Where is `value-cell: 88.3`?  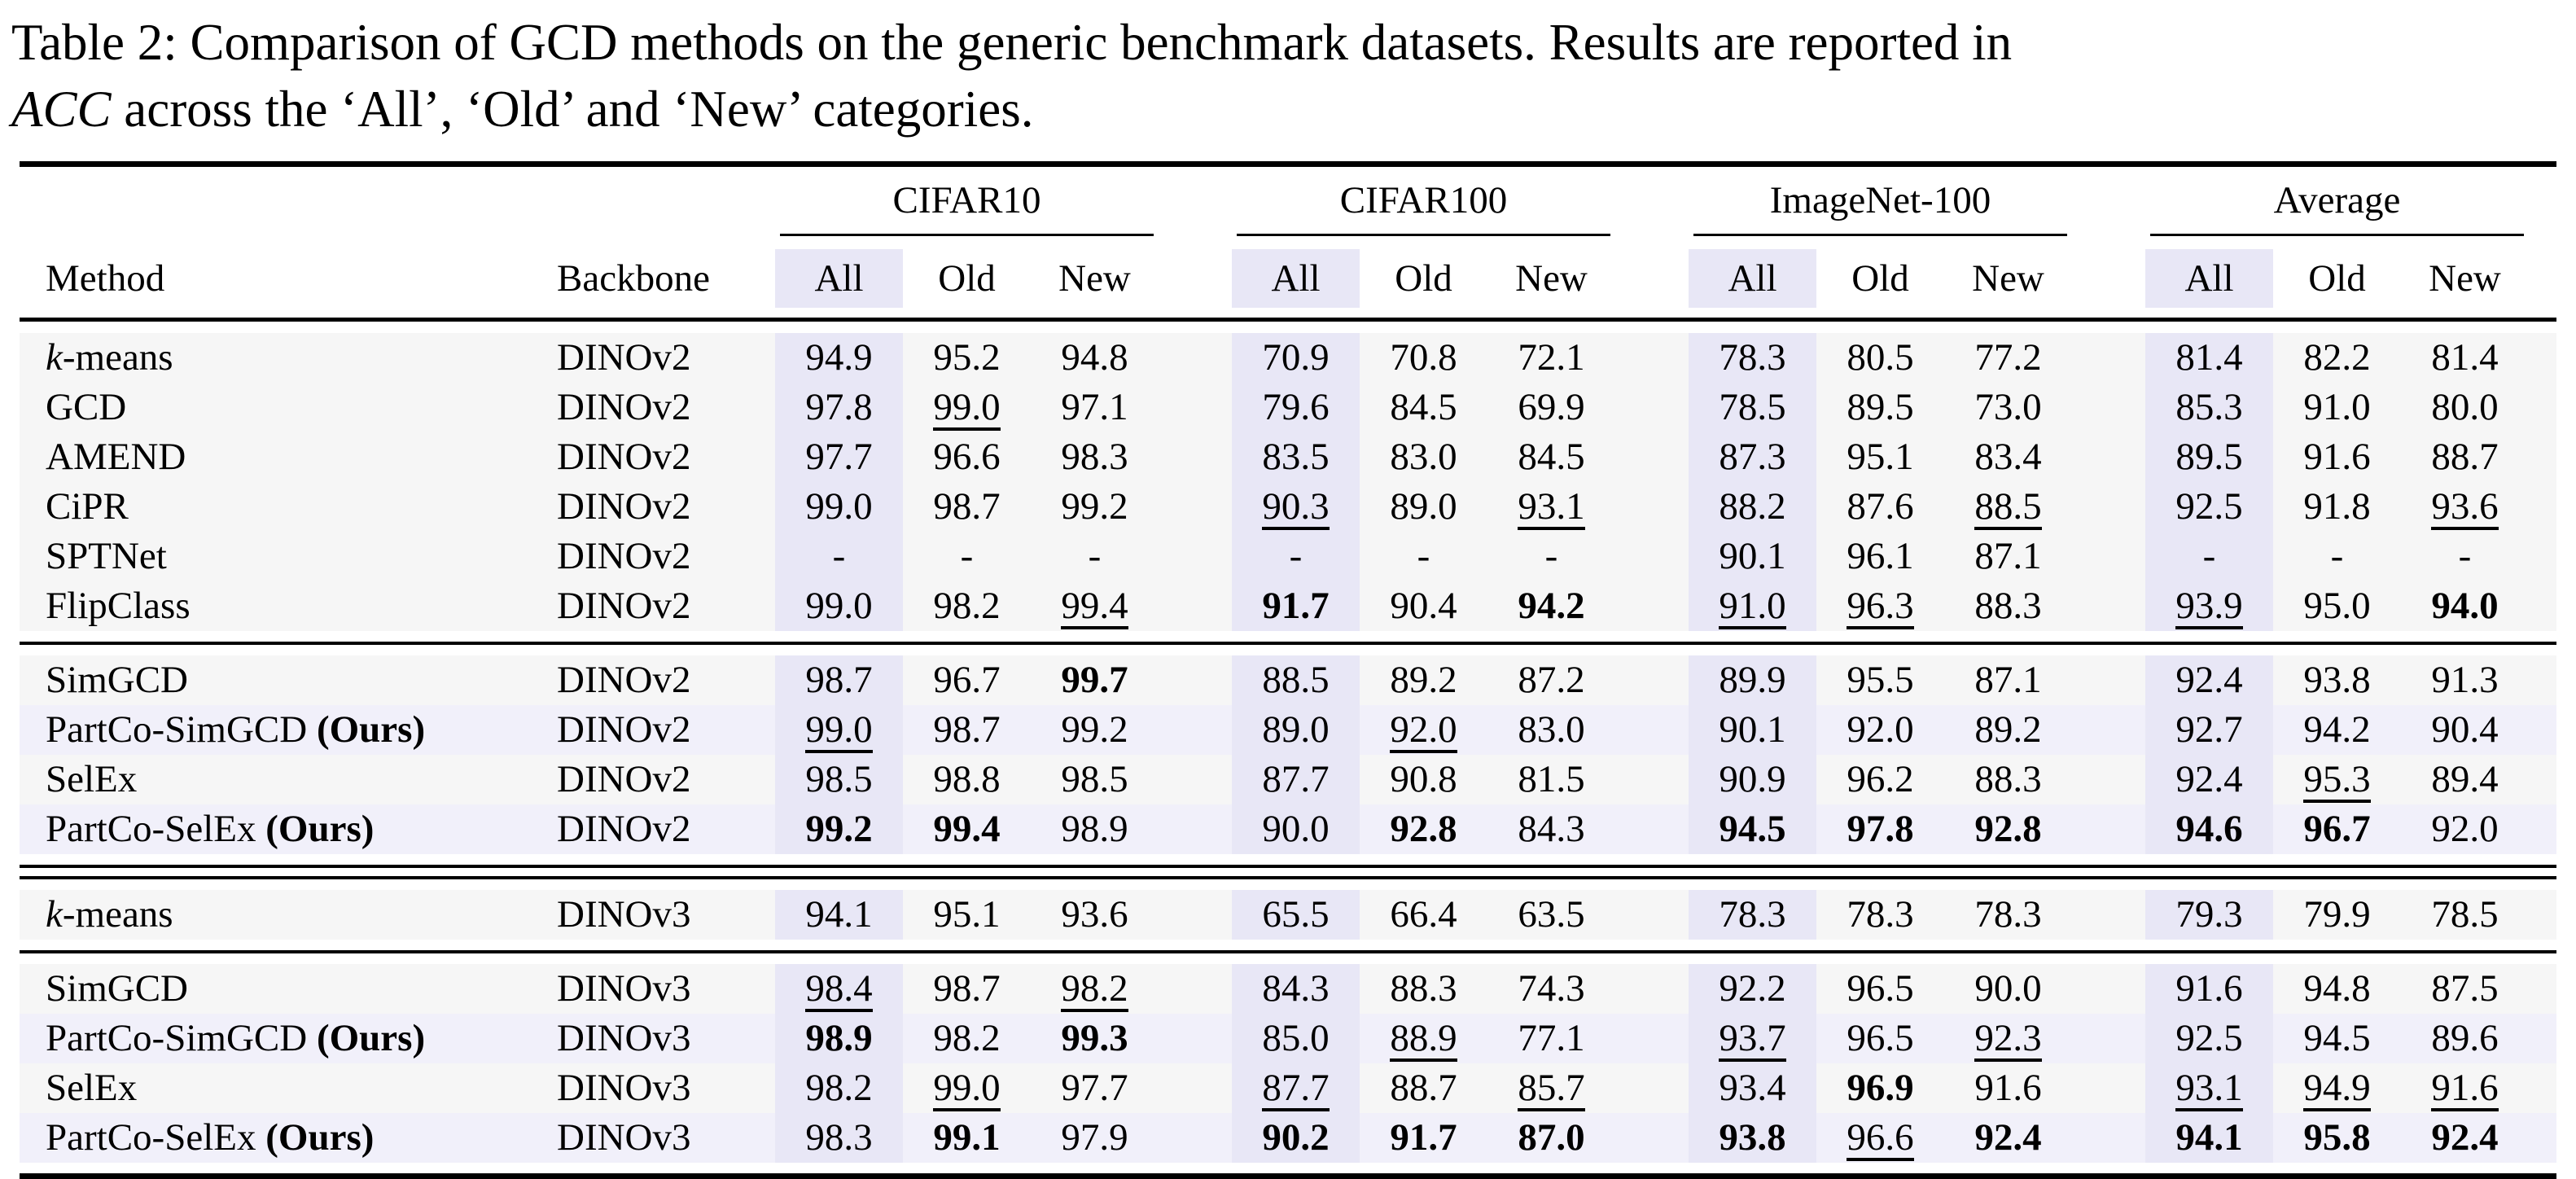 value-cell: 88.3 is located at coordinates (1423, 989).